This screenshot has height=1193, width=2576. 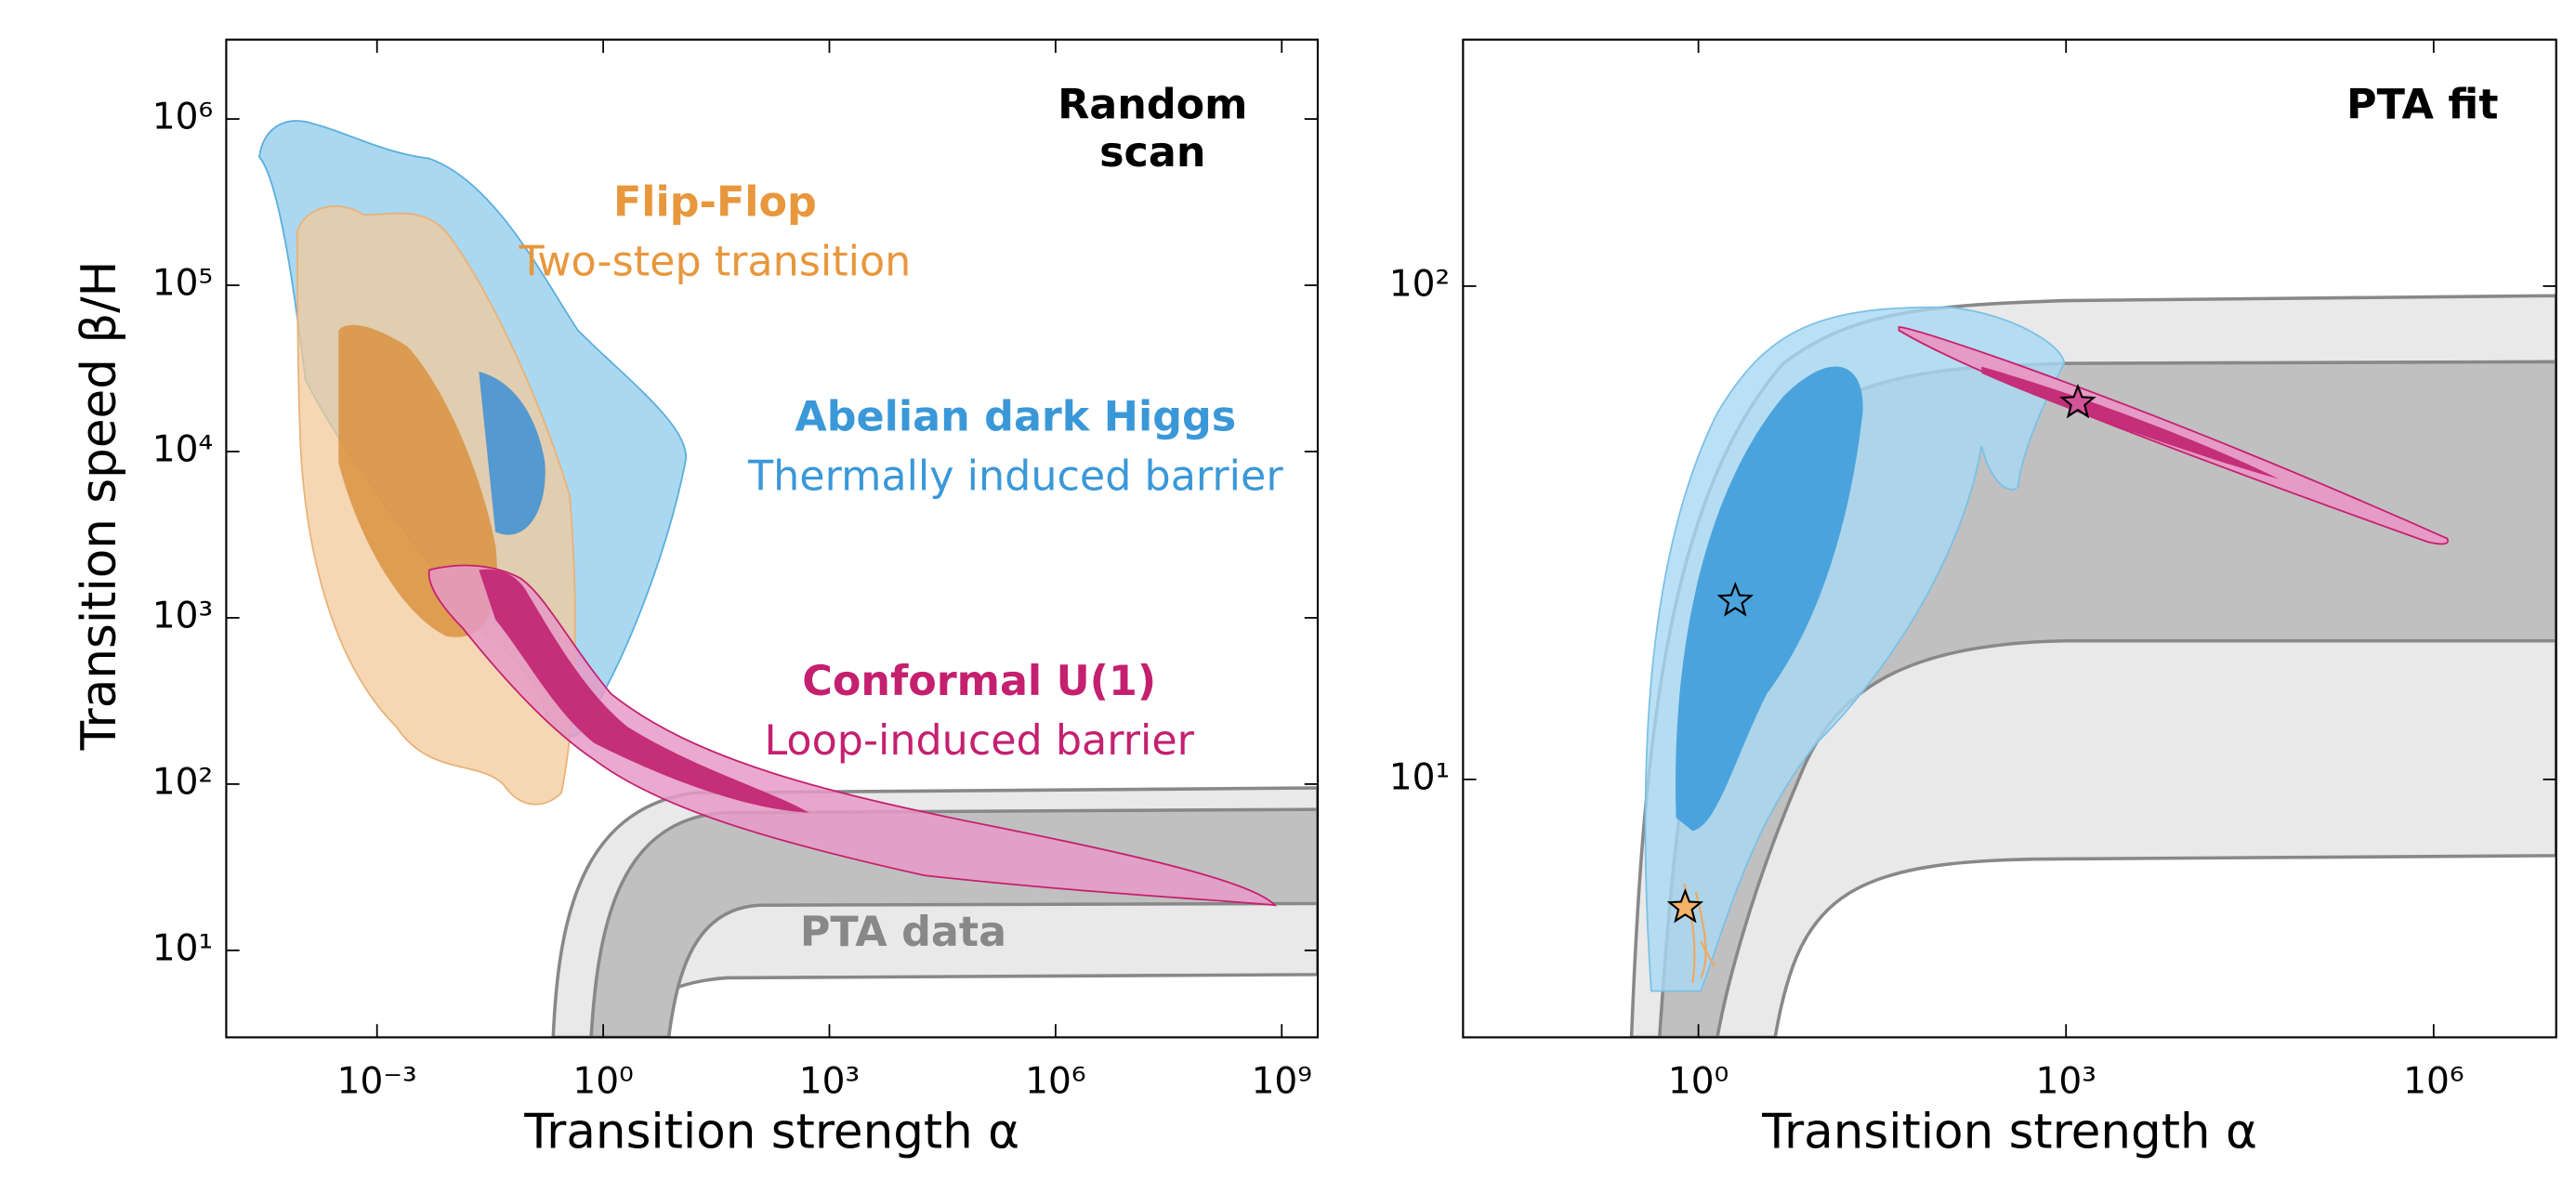 What do you see at coordinates (99, 506) in the screenshot?
I see `y-axis-label: Transition speed β/H` at bounding box center [99, 506].